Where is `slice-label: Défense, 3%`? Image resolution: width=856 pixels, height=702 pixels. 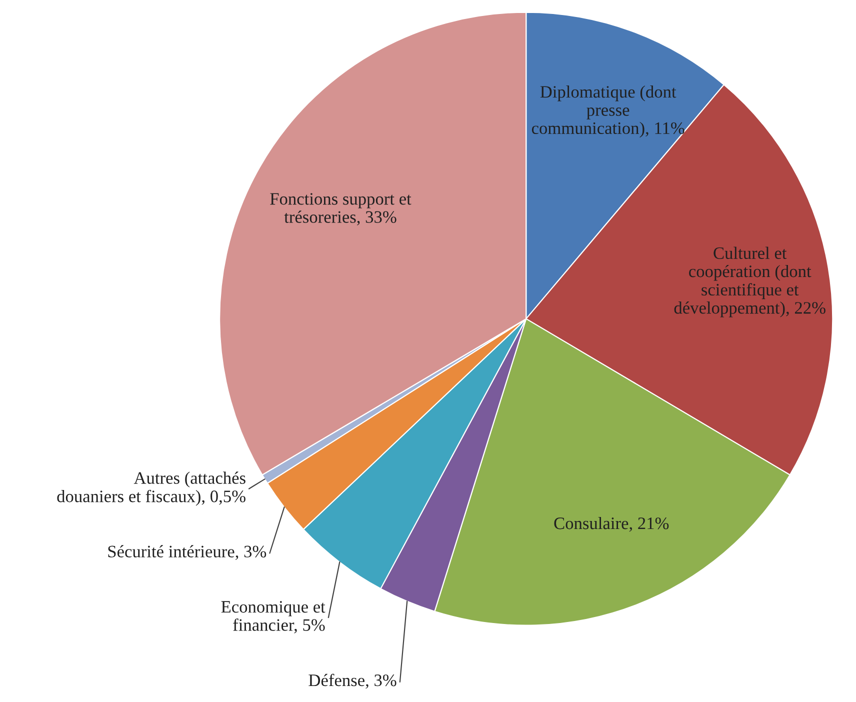
slice-label: Défense, 3% is located at coordinates (352, 681).